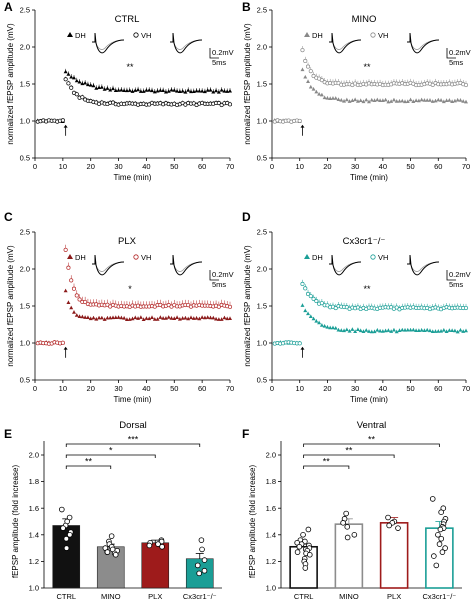 This screenshot has height=606, width=474. Describe the element at coordinates (317, 257) in the screenshot. I see `legend-dh-label: DH` at that location.